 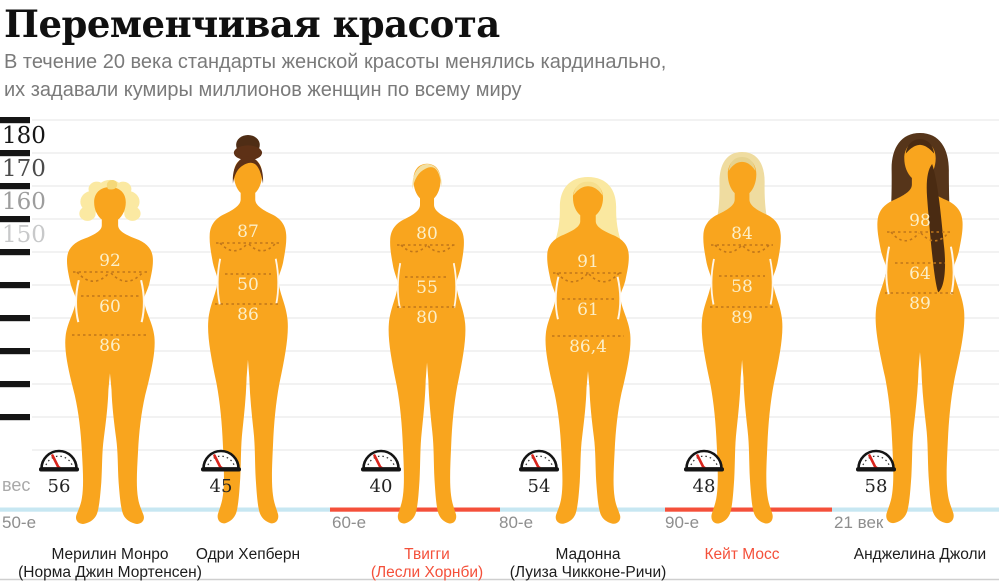 I want to click on hips-measurement: 86,4, so click(x=588, y=347).